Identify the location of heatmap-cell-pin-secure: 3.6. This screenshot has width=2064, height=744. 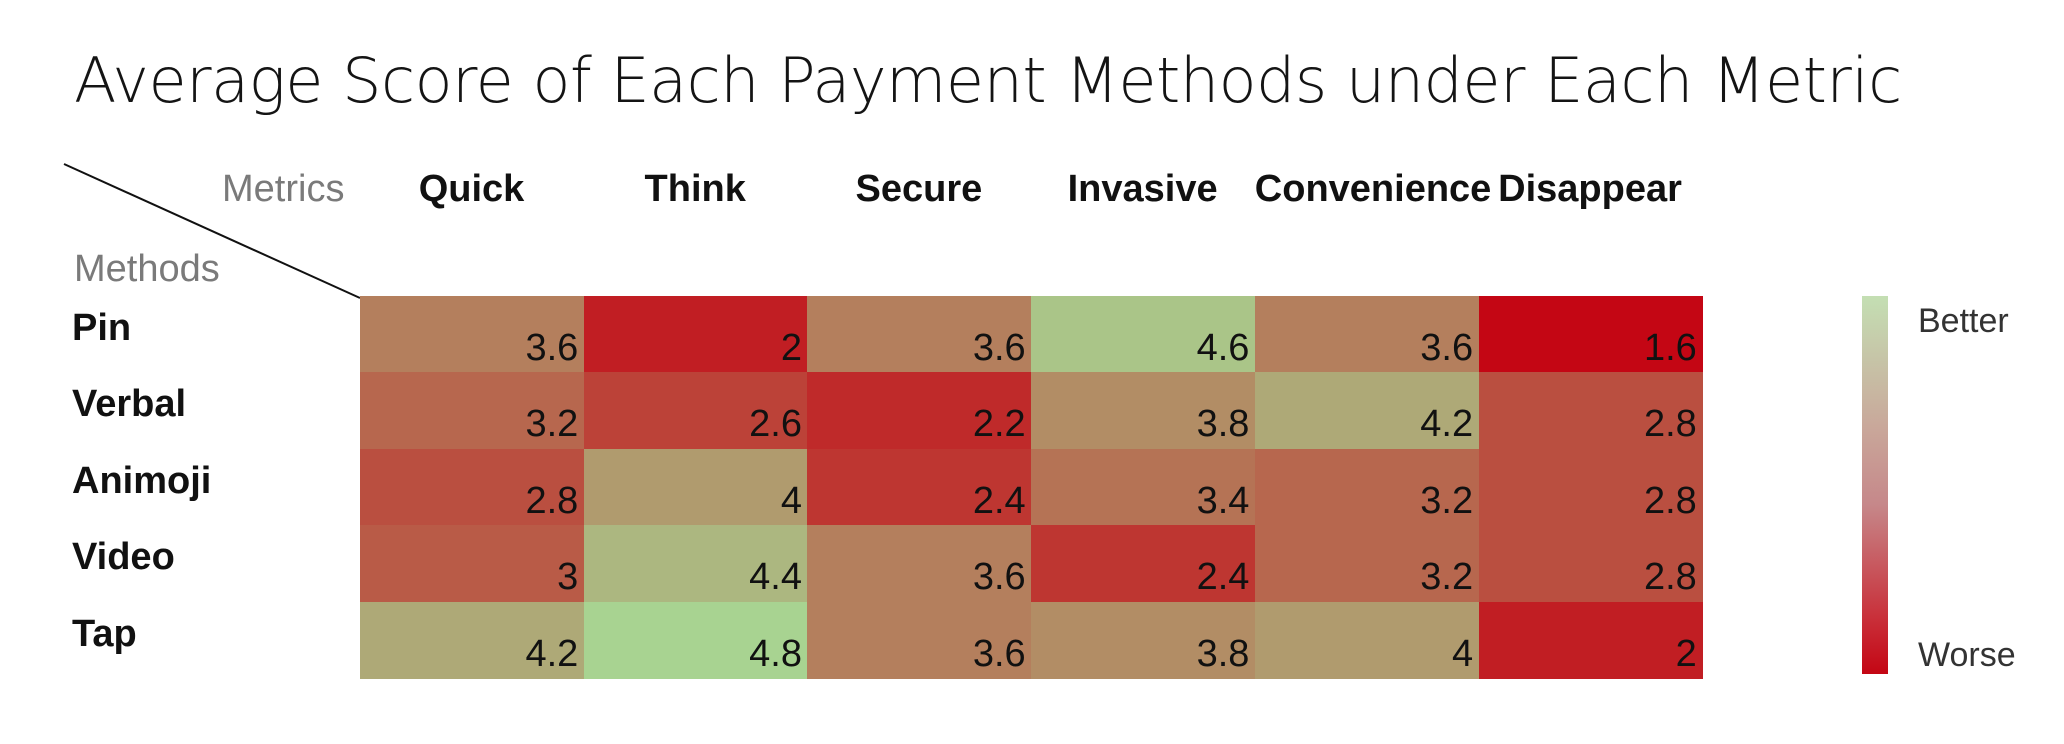
(919, 334).